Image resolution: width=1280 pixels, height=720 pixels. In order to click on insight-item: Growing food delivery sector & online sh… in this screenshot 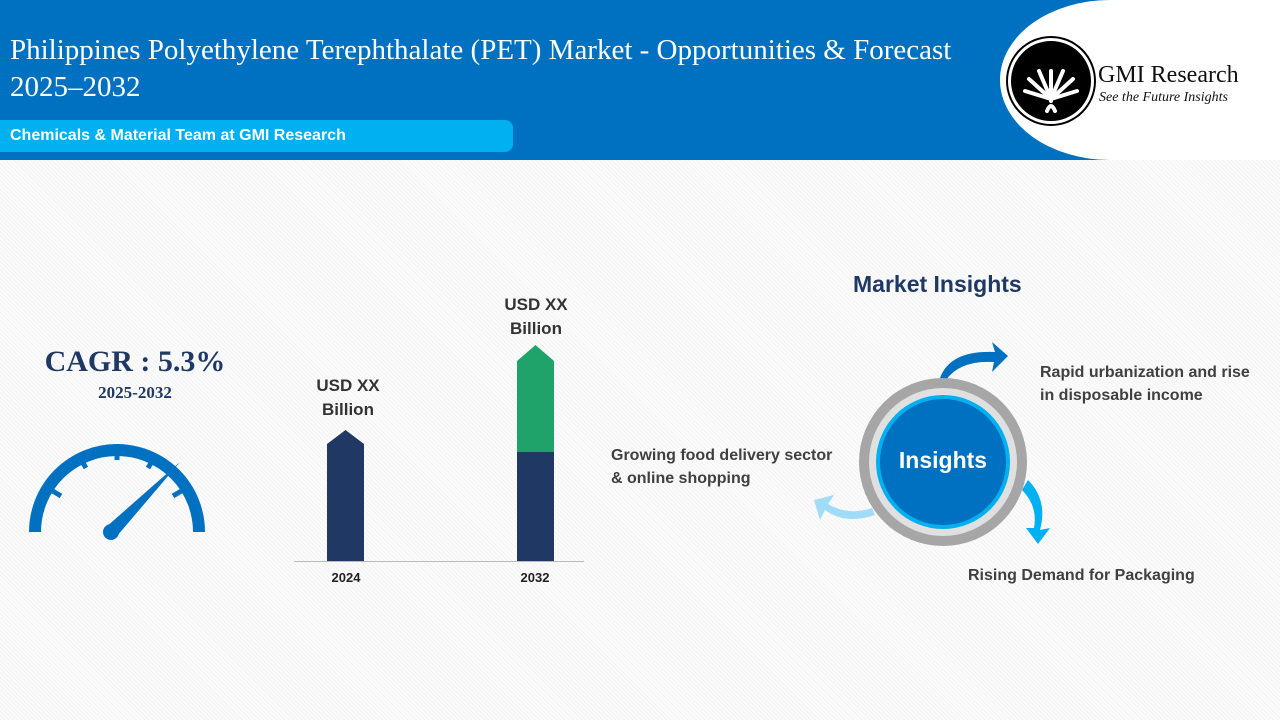, I will do `click(722, 467)`.